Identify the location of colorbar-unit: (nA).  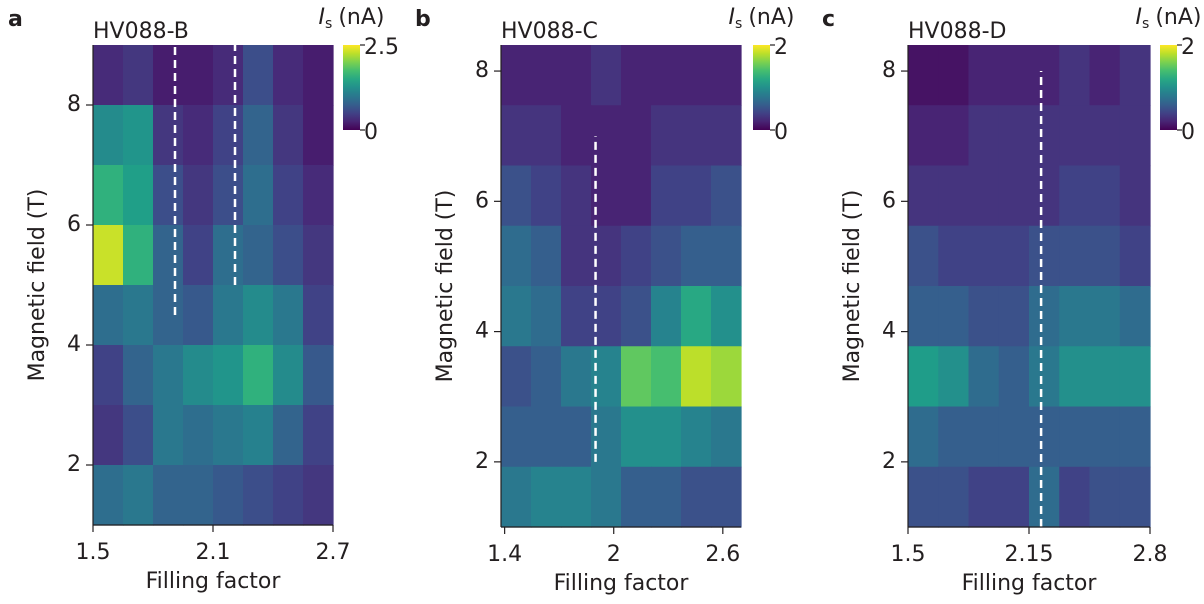
(1178, 17).